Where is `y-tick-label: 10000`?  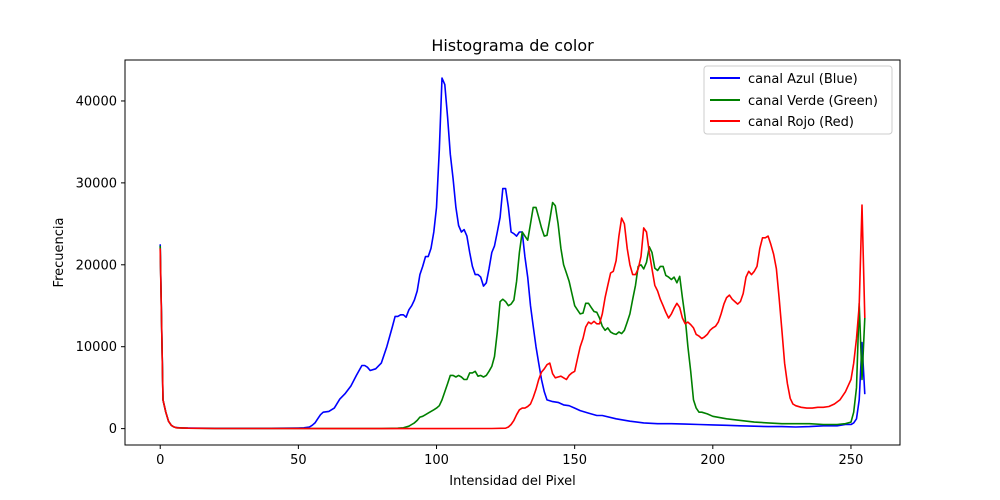
y-tick-label: 10000 is located at coordinates (96, 347).